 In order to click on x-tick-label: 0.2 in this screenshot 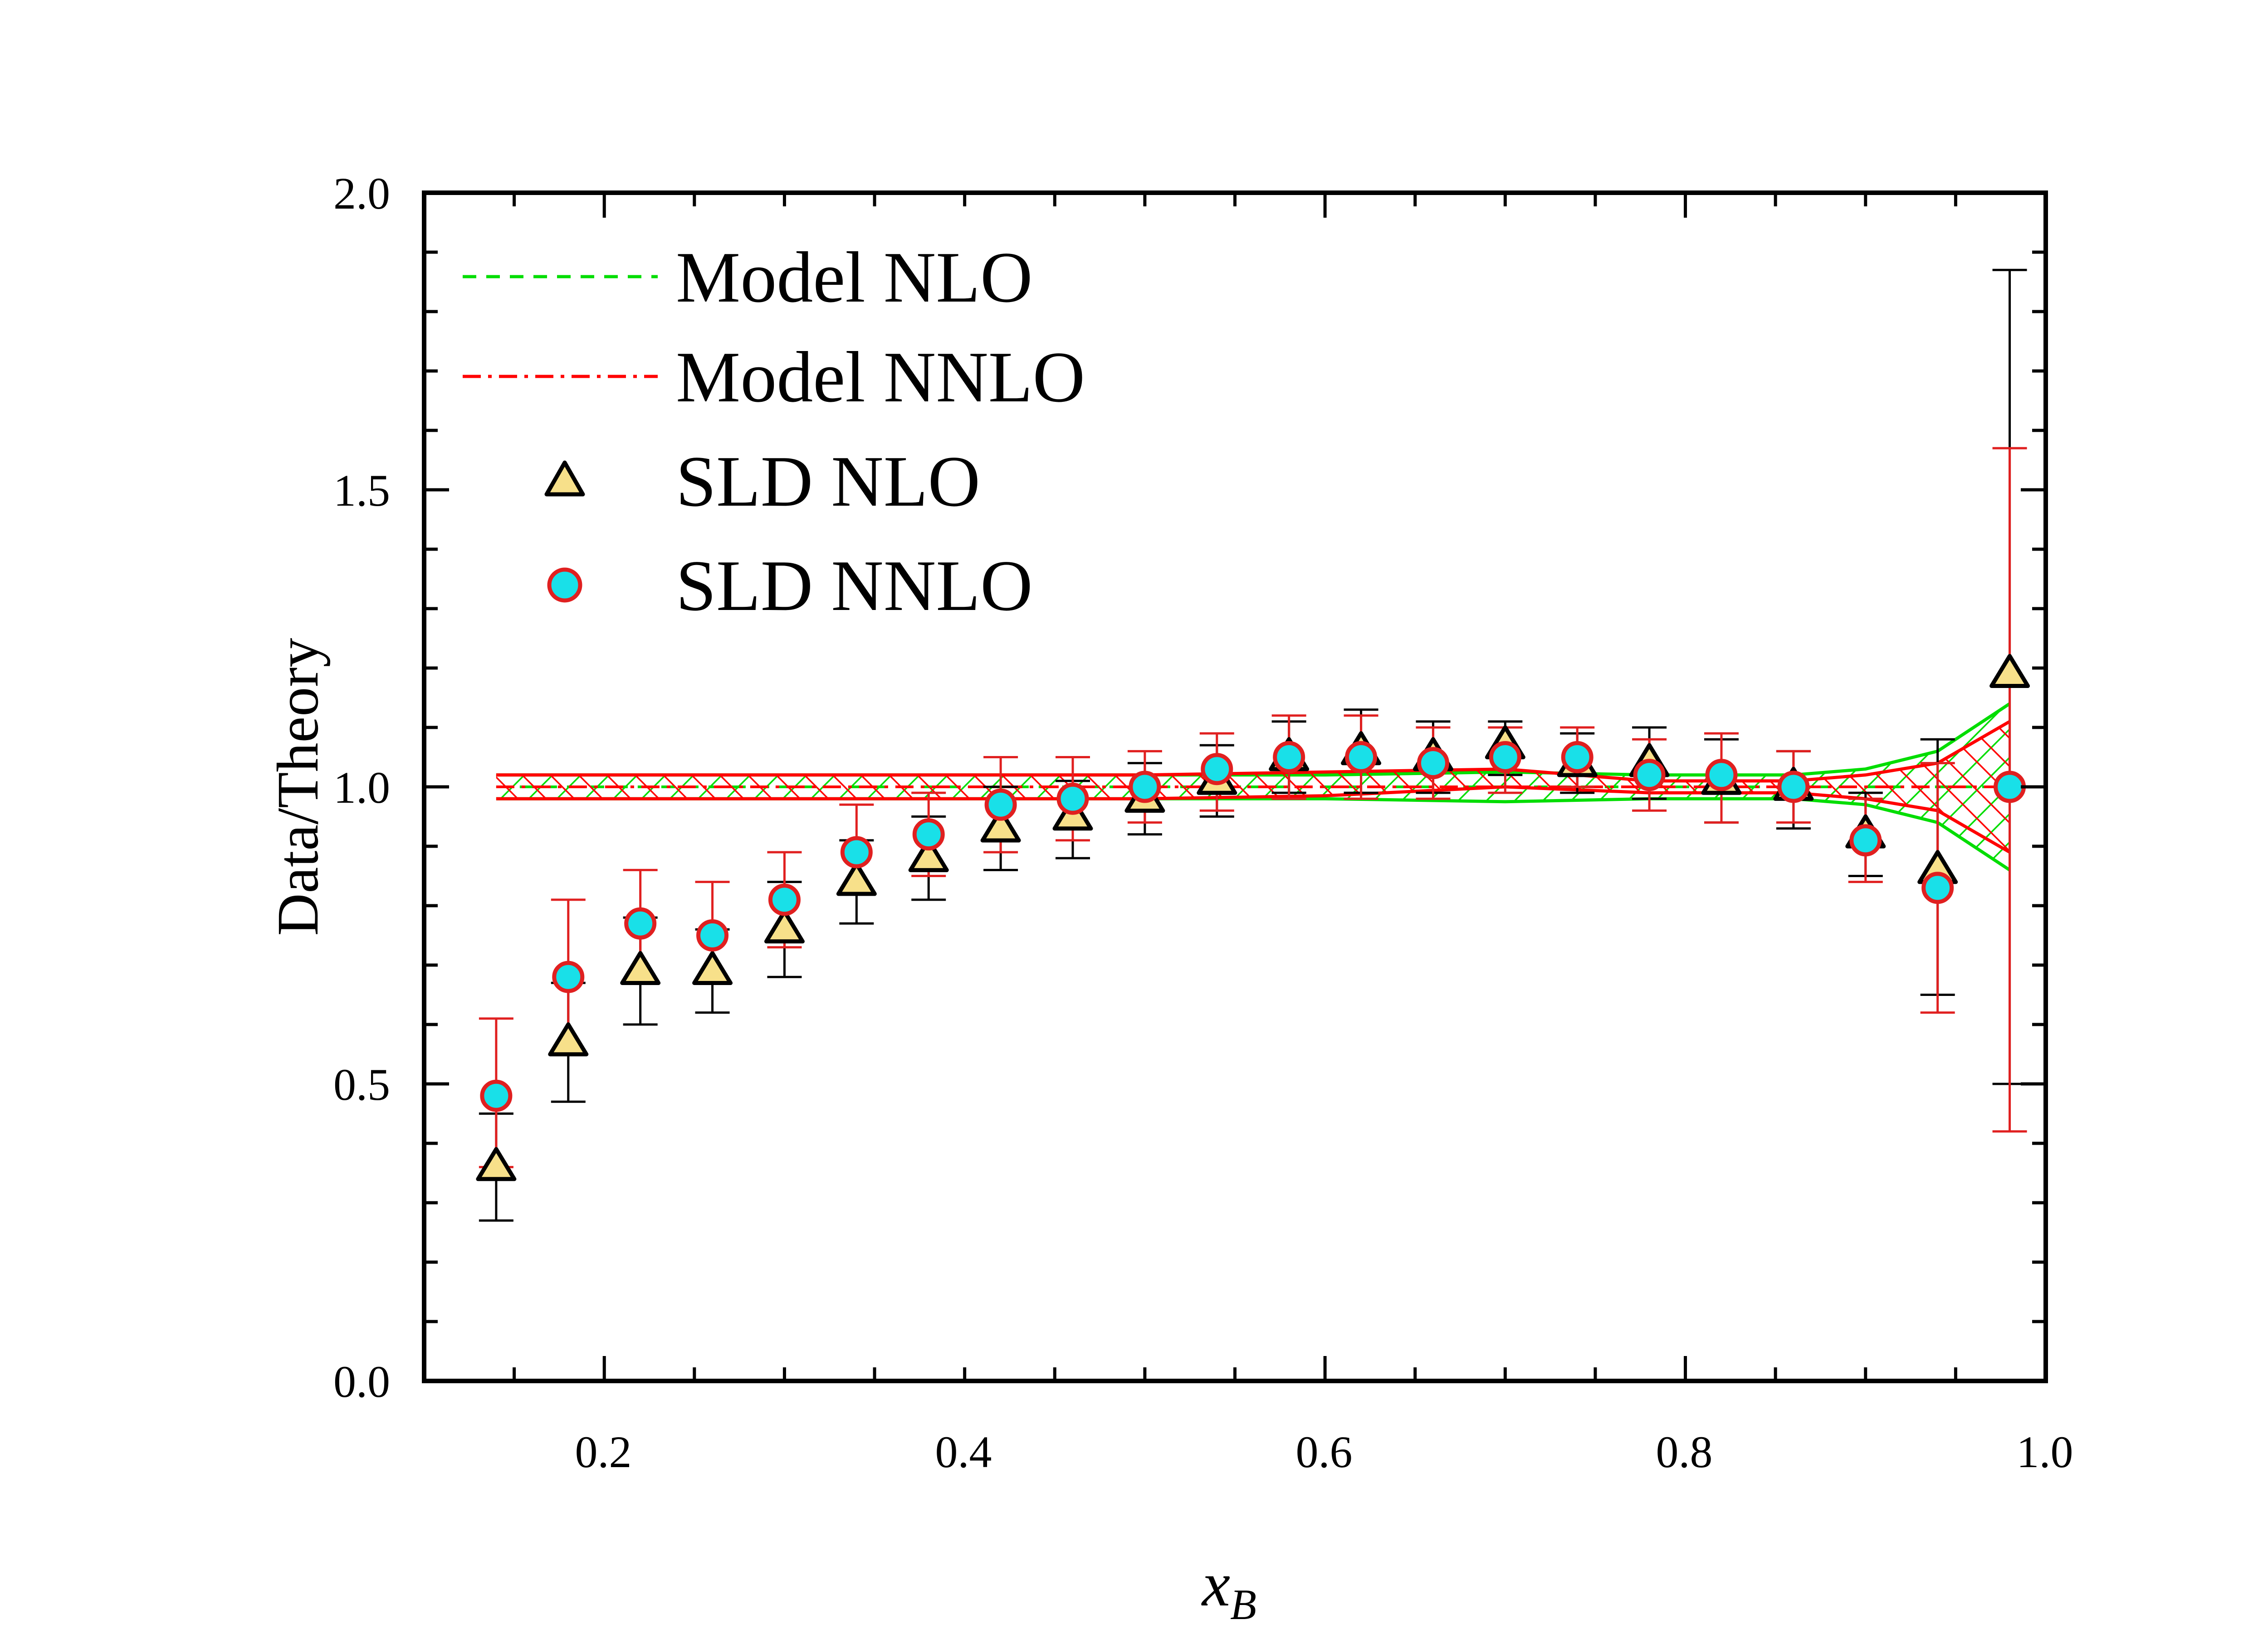, I will do `click(603, 1452)`.